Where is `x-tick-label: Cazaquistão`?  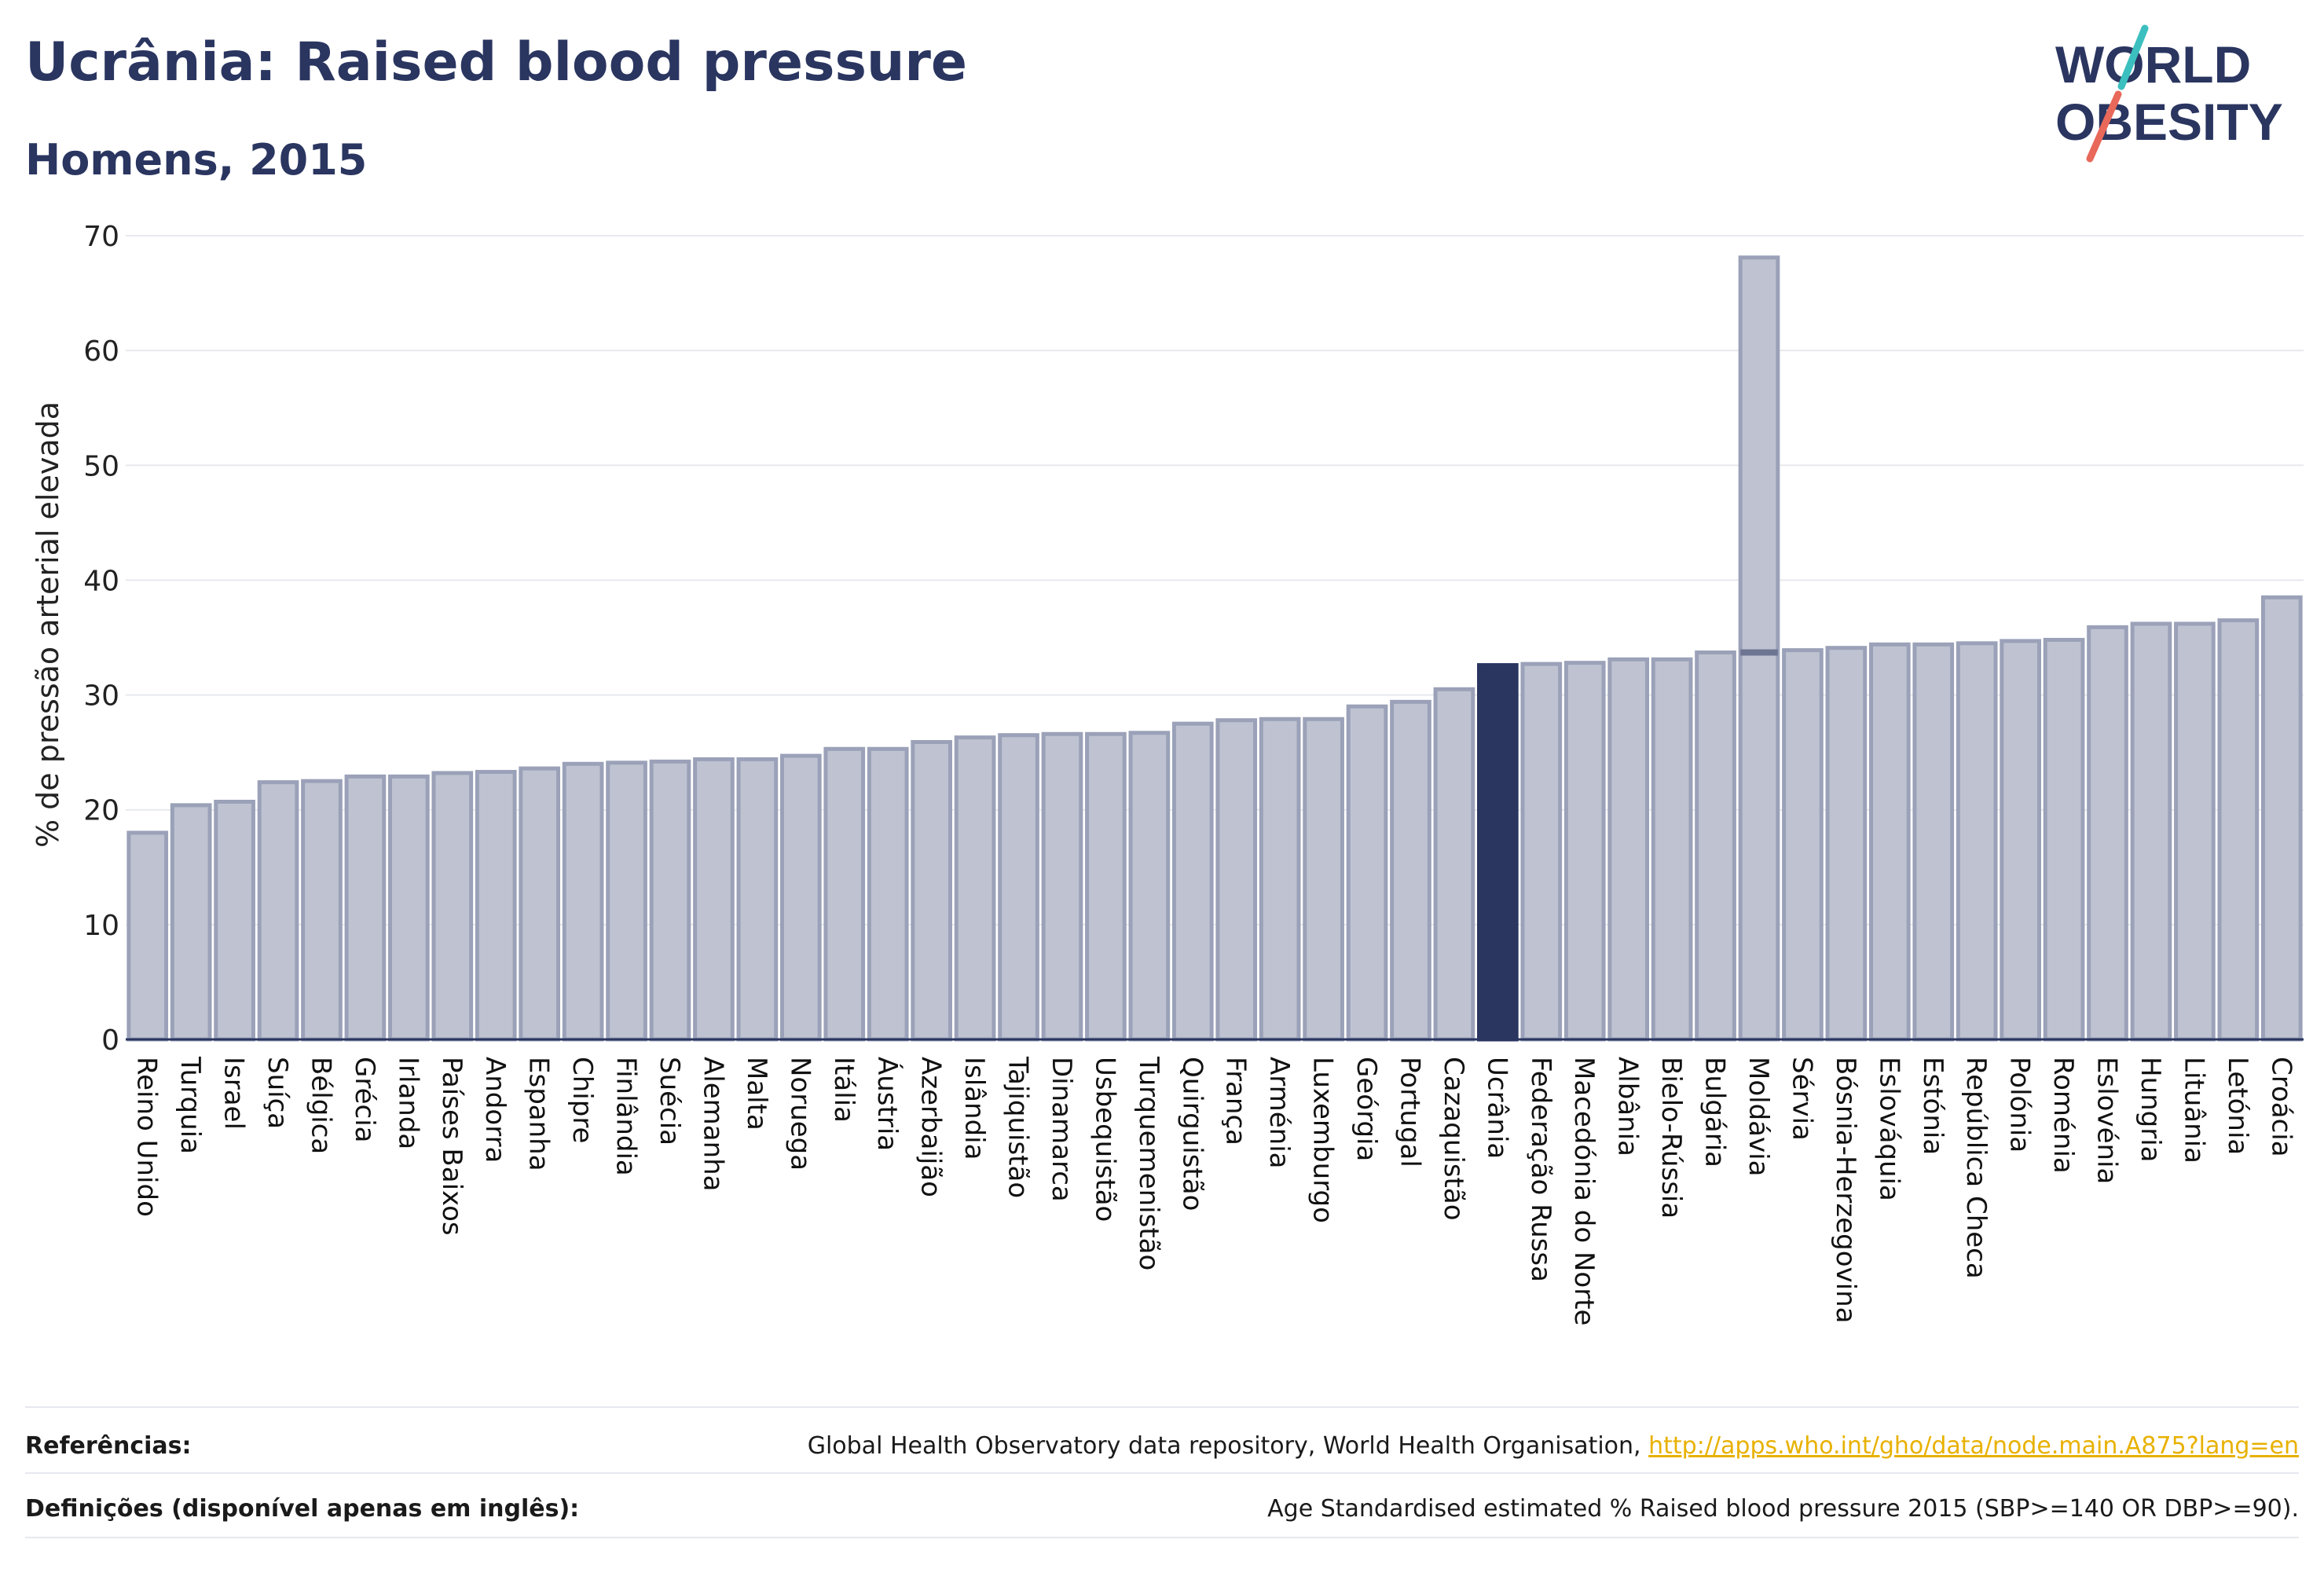
x-tick-label: Cazaquistão is located at coordinates (1453, 1139).